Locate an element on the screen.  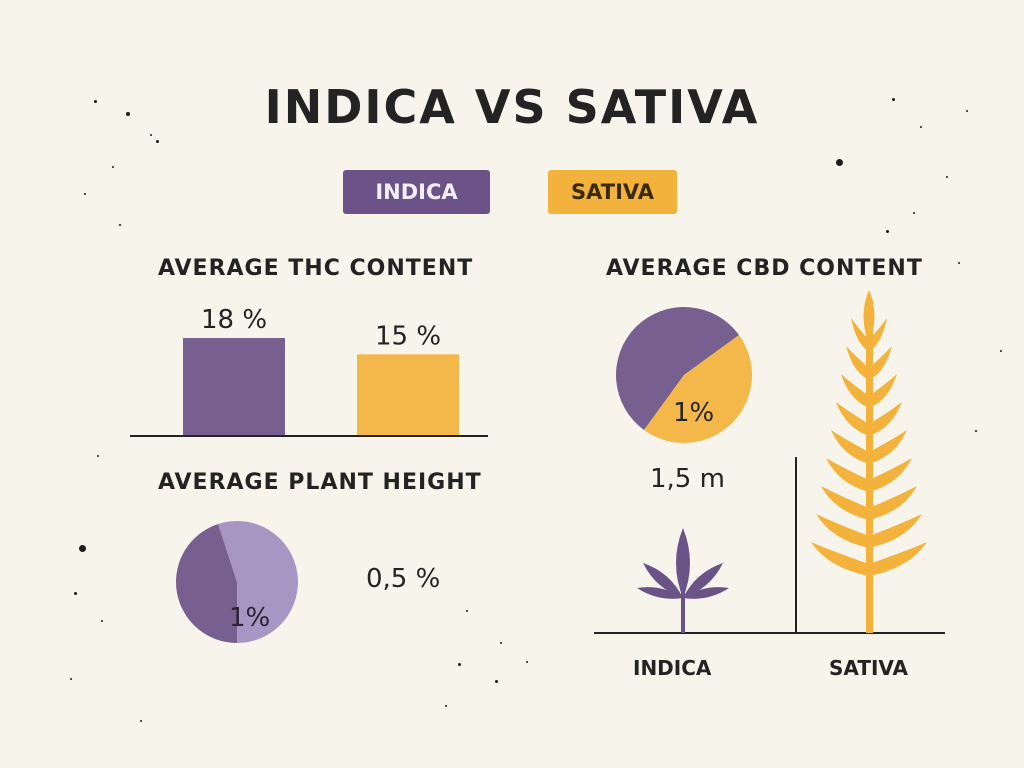
sativa-axis-label: SATIVA is located at coordinates (869, 668).